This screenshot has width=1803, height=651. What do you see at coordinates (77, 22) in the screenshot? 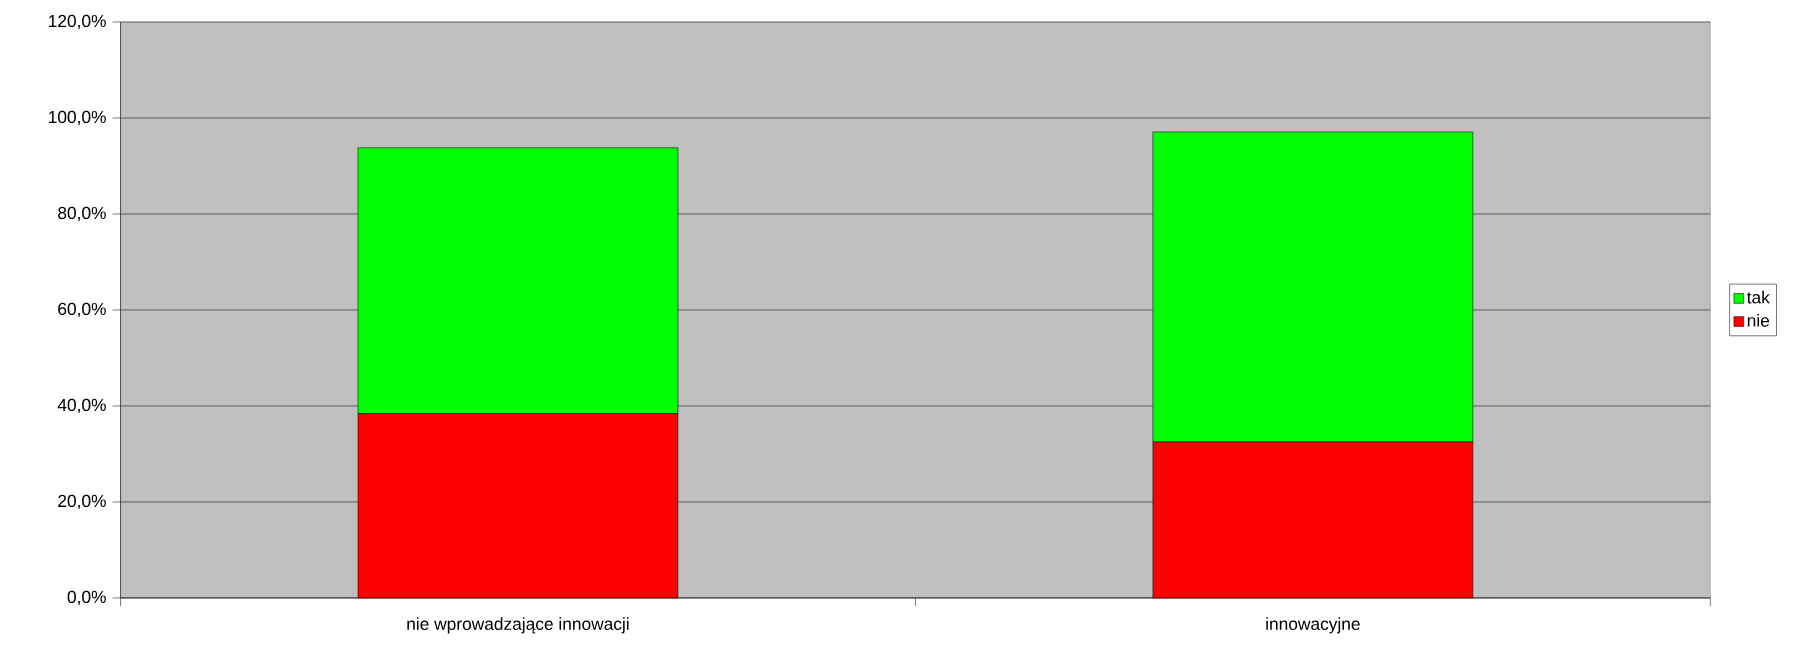
I see `y-tick-label: 120,0%` at bounding box center [77, 22].